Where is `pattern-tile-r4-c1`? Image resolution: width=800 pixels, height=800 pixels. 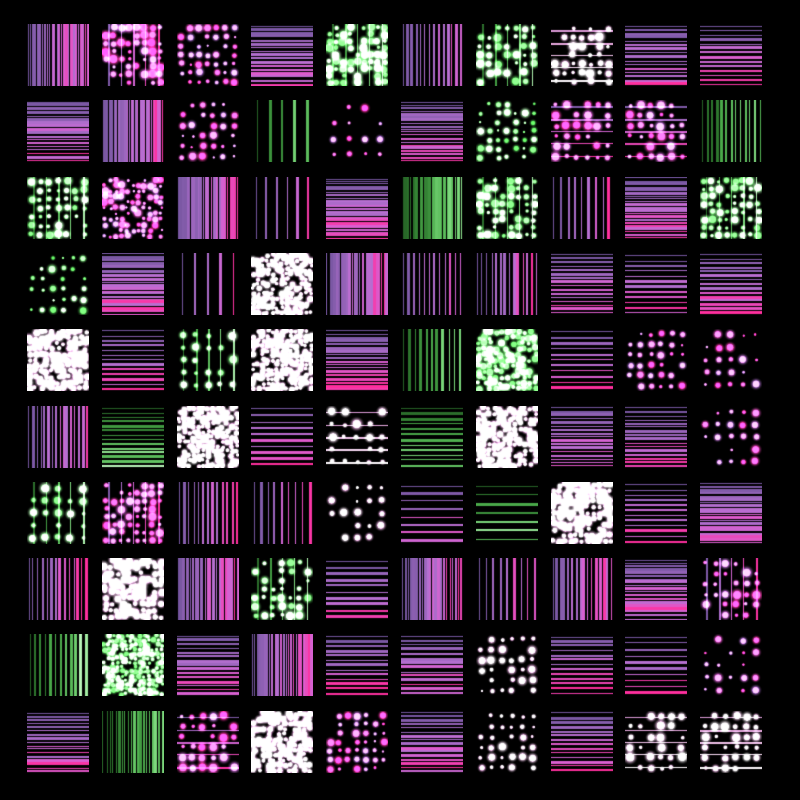 pattern-tile-r4-c1 is located at coordinates (133, 360).